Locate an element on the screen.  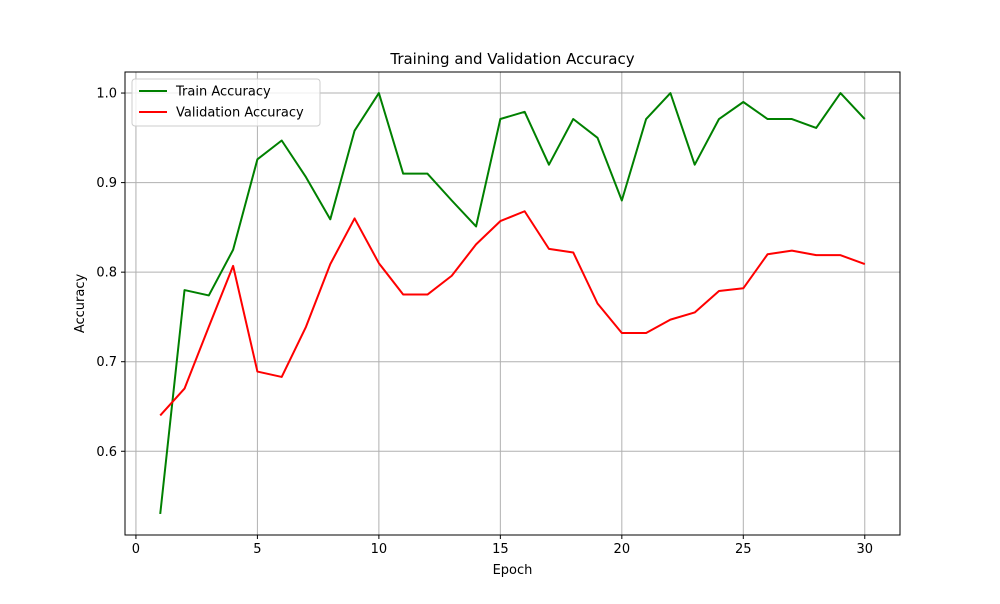
x-tick-label: 15 is located at coordinates (500, 549).